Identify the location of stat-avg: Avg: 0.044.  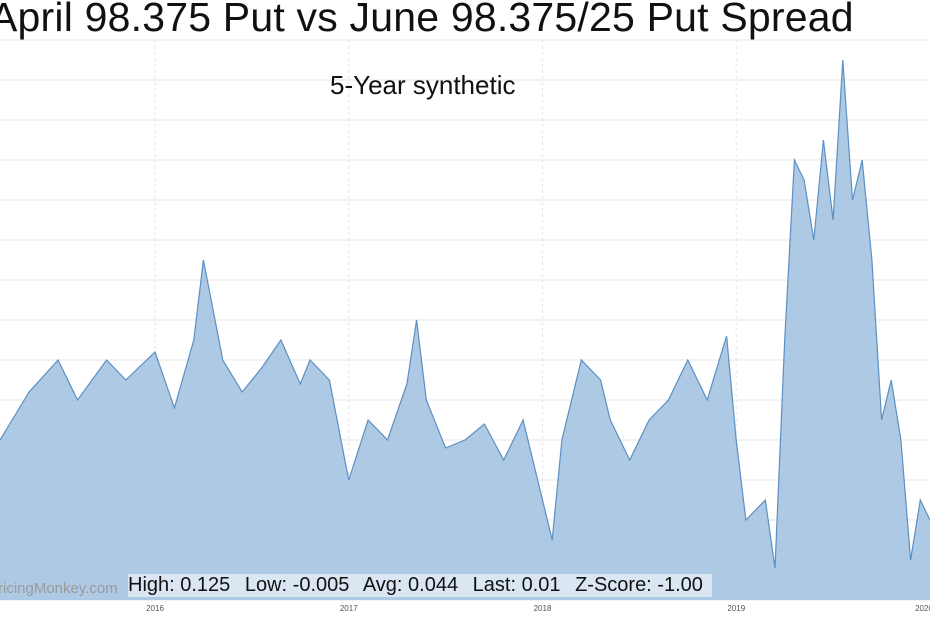
(410, 585).